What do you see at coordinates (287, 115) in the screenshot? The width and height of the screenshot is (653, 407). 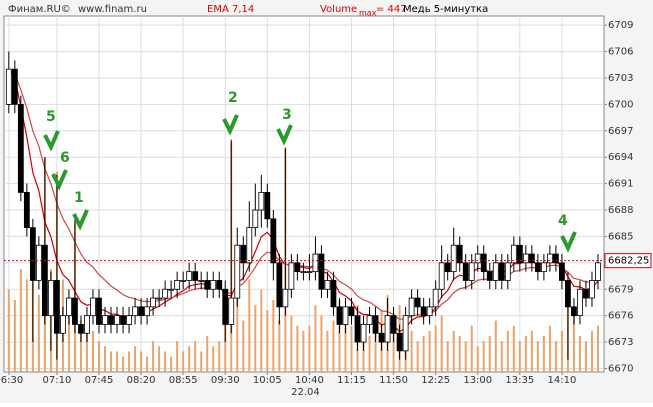 I see `annotation: 3` at bounding box center [287, 115].